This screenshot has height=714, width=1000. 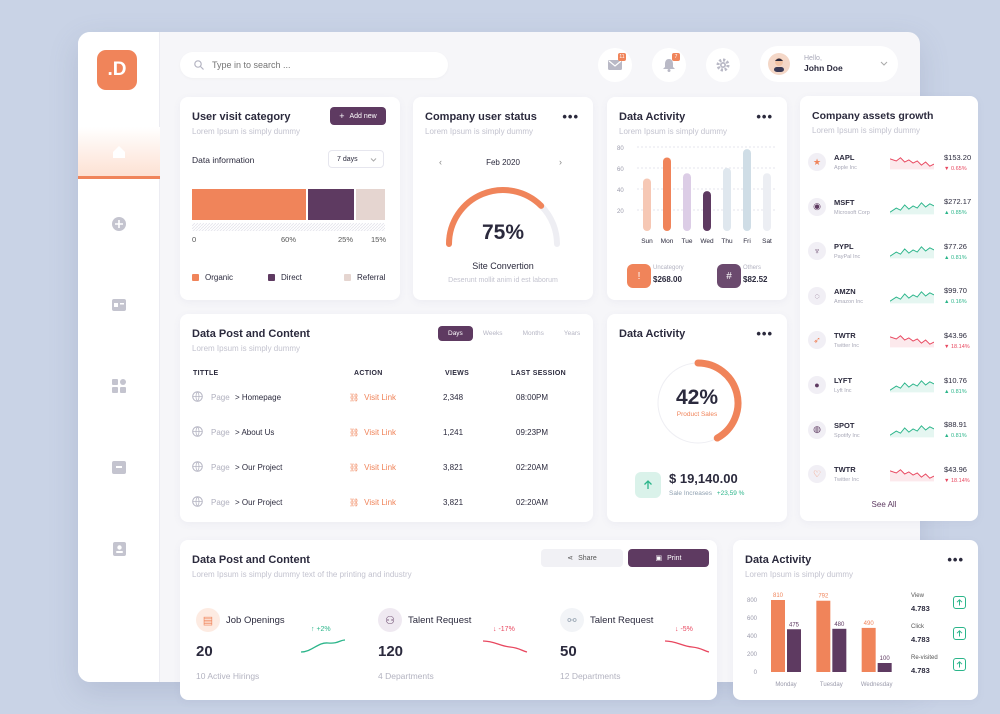 What do you see at coordinates (204, 651) in the screenshot?
I see `stat-value: 20` at bounding box center [204, 651].